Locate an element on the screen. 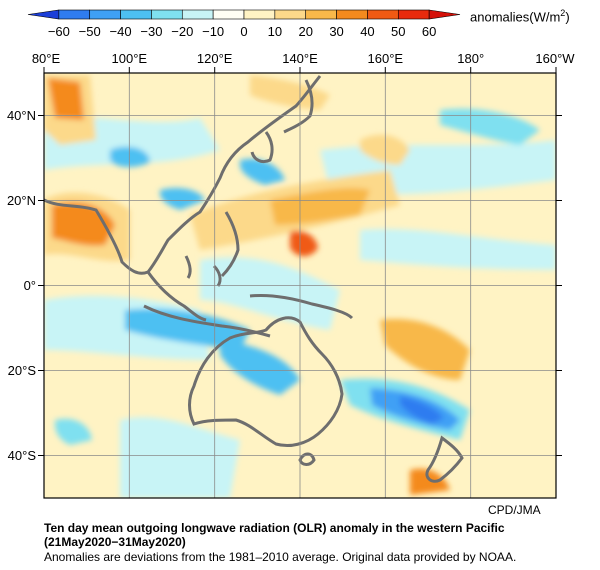 This screenshot has width=600, height=570. lon-label-140e: 140°E is located at coordinates (300, 58).